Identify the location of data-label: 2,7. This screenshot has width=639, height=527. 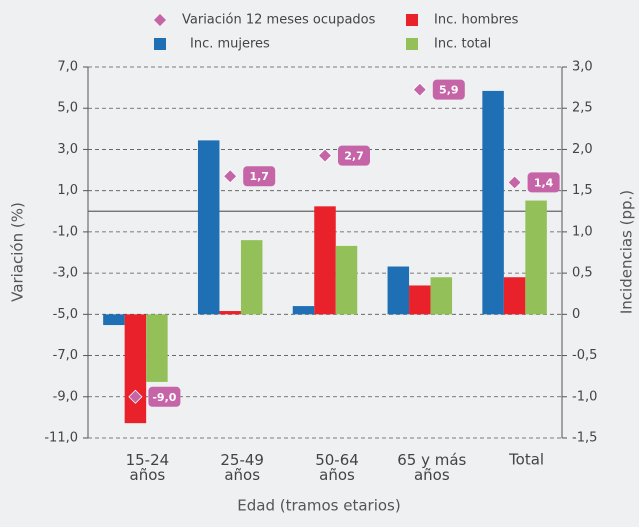
(354, 156).